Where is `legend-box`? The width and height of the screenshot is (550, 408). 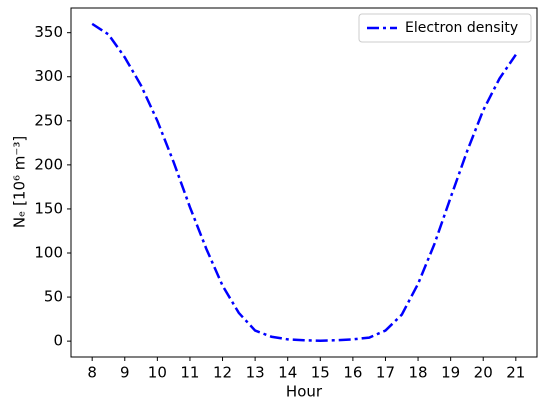
legend-box is located at coordinates (445, 28).